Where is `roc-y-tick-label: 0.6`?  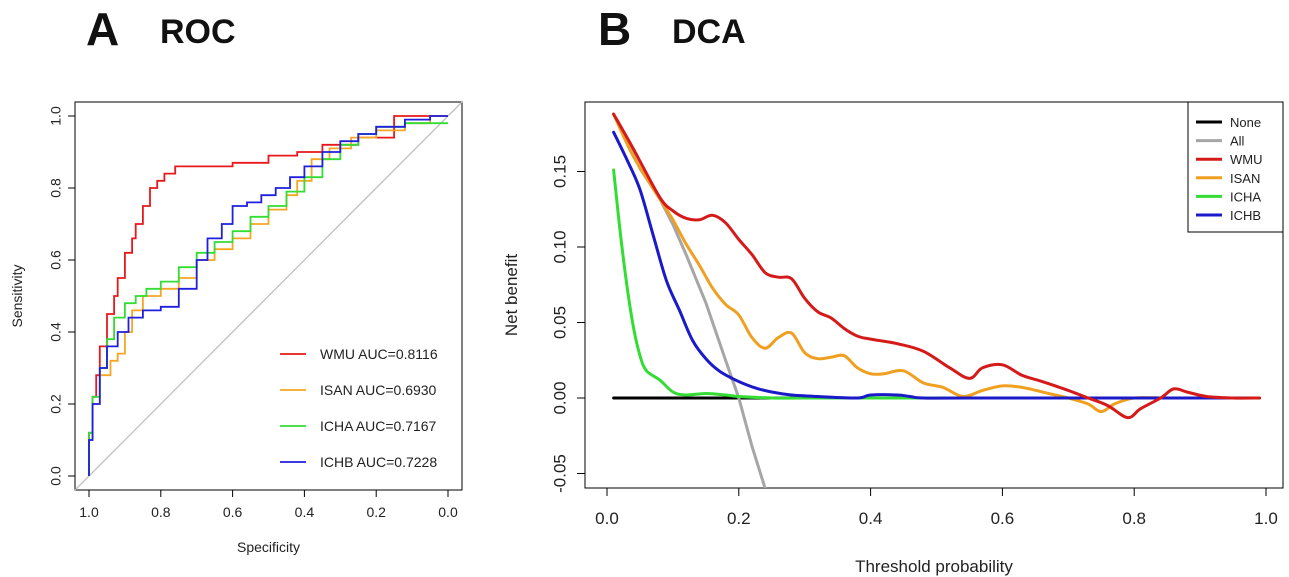
roc-y-tick-label: 0.6 is located at coordinates (56, 260).